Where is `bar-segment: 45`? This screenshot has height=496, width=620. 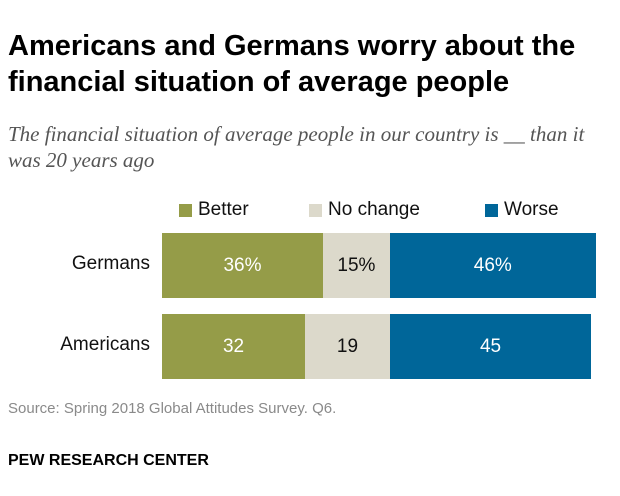
bar-segment: 45 is located at coordinates (490, 346).